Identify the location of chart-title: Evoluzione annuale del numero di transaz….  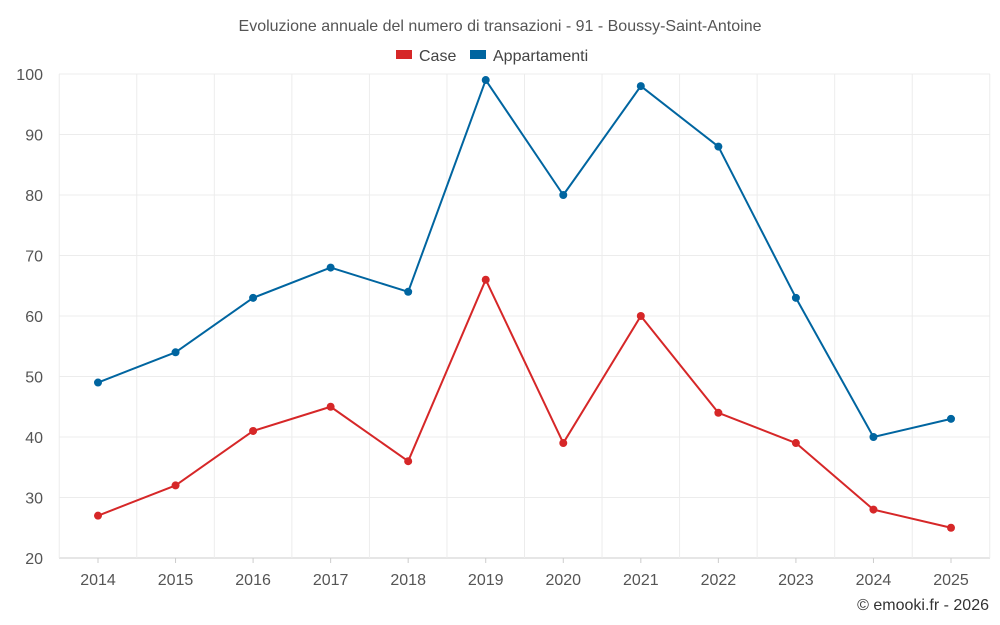
(500, 26).